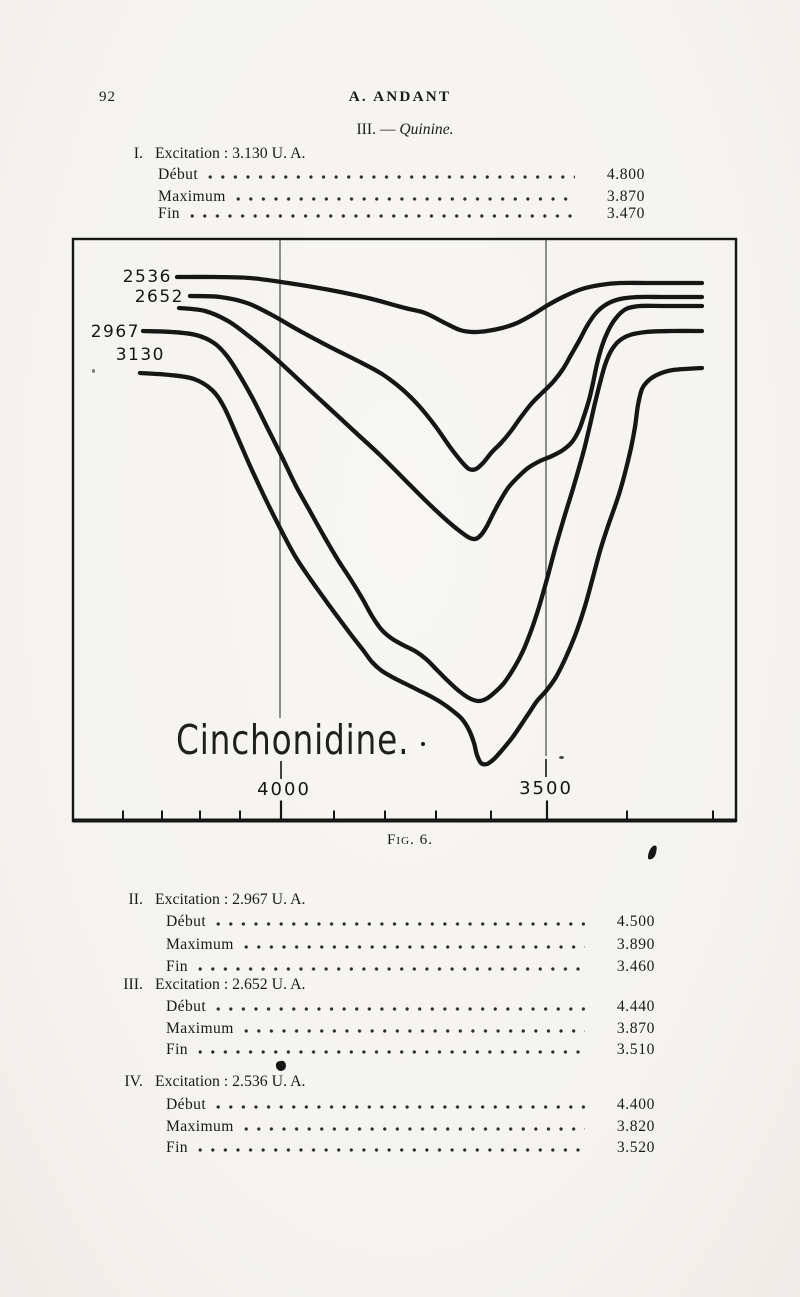 This screenshot has width=800, height=1297. Describe the element at coordinates (625, 174) in the screenshot. I see `row-value: 4.800` at that location.